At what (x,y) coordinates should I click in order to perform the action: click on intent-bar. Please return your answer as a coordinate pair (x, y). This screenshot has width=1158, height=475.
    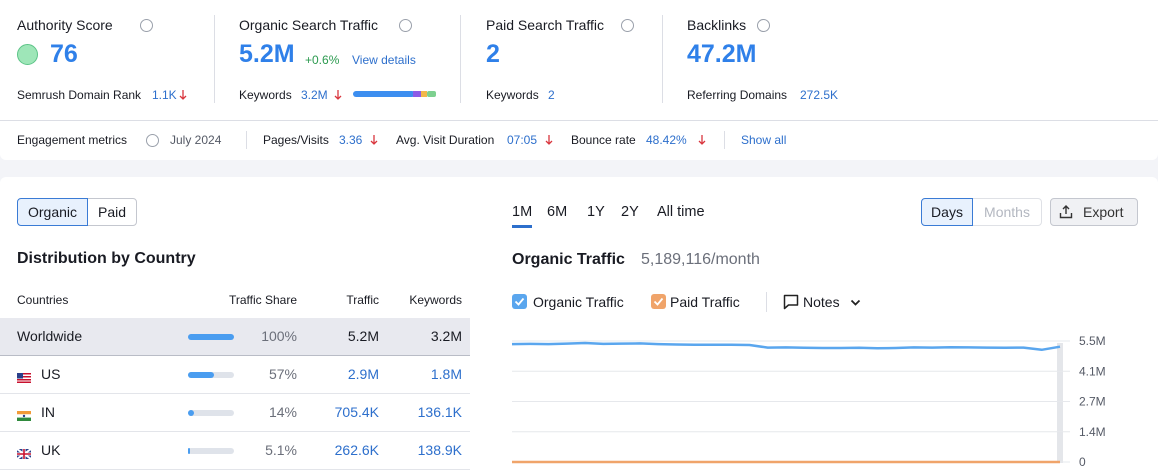
    Looking at the image, I should click on (394, 94).